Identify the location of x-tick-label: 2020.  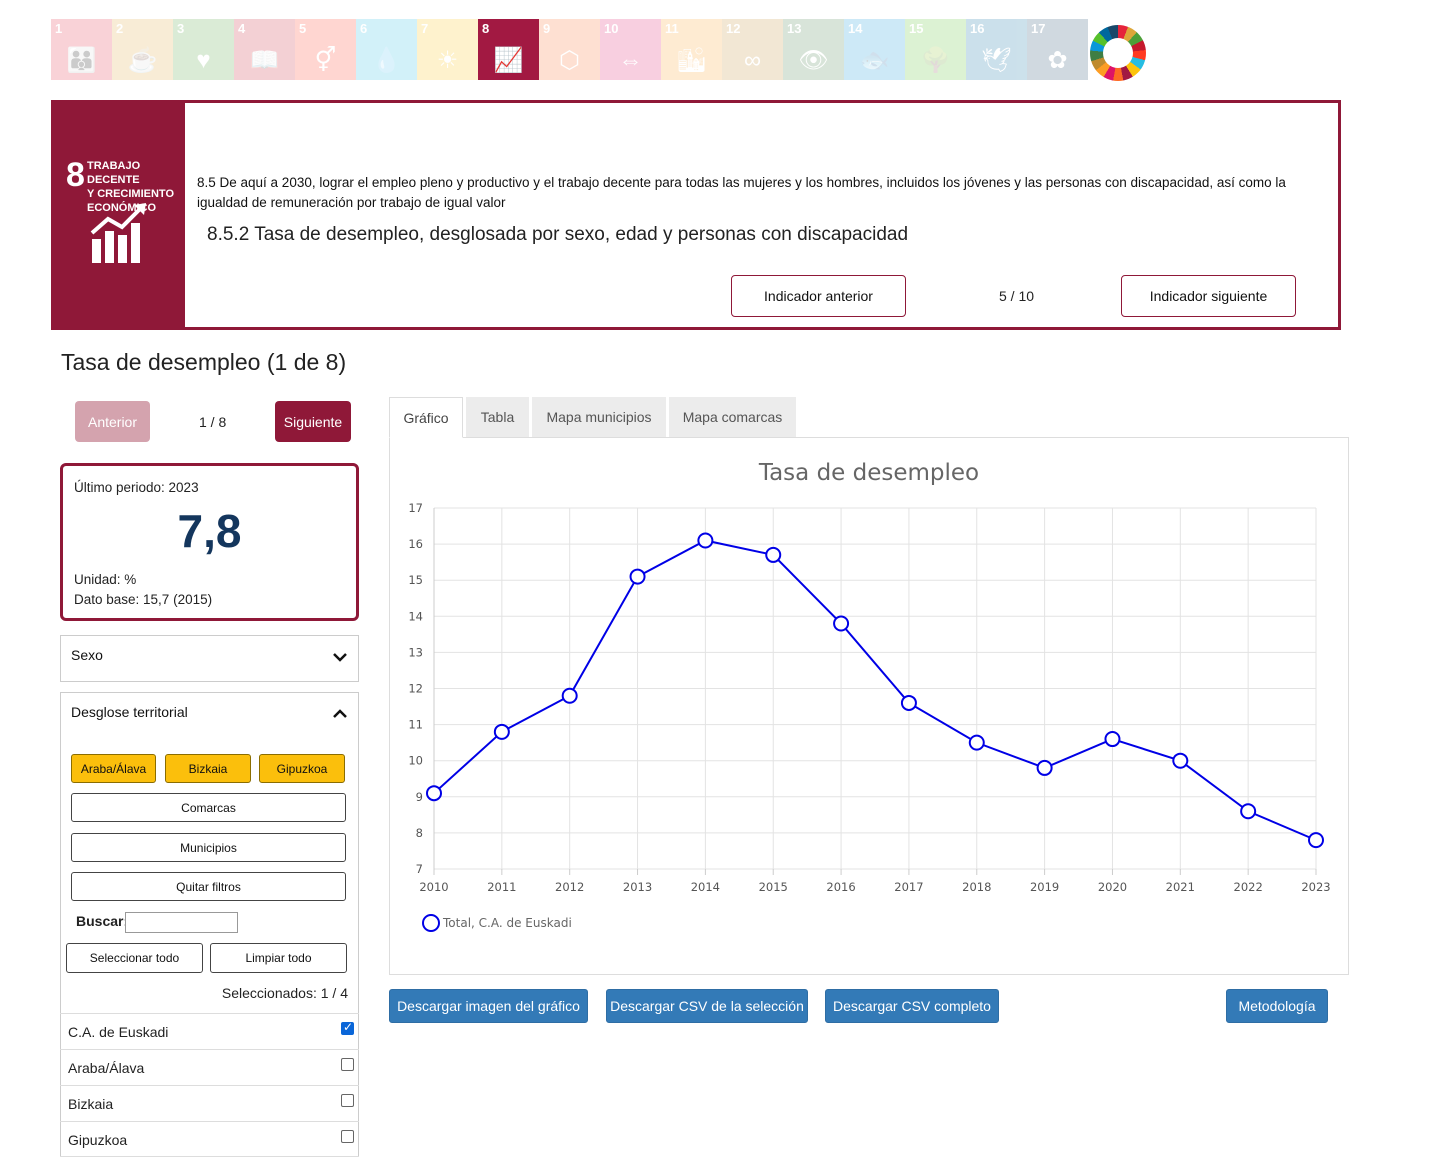
(1112, 887).